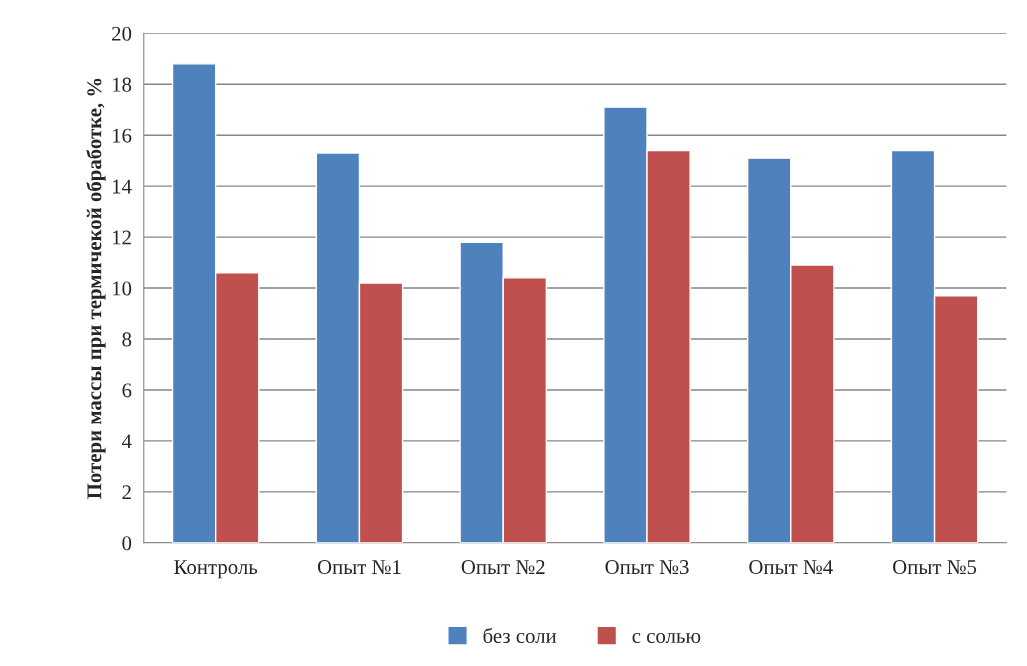 The image size is (1027, 666). I want to click on x-tick-label: Опыт №4, so click(791, 567).